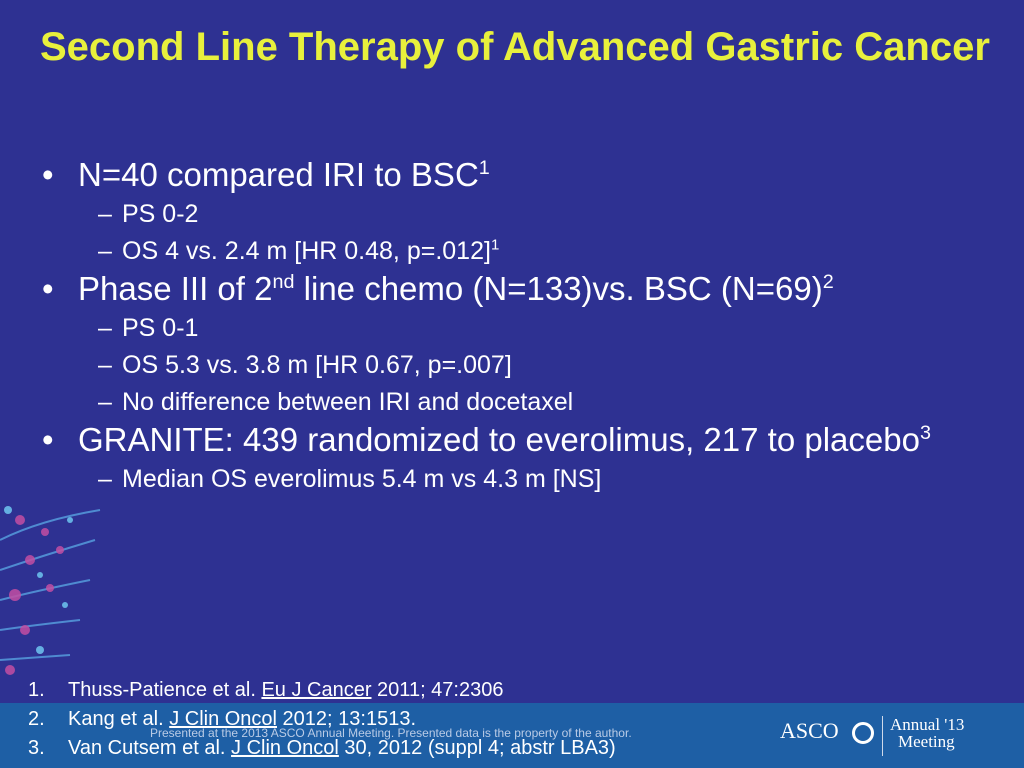 Image resolution: width=1024 pixels, height=768 pixels. Describe the element at coordinates (165, 690) in the screenshot. I see `reference-authors: Thuss-Patience et al.` at that location.